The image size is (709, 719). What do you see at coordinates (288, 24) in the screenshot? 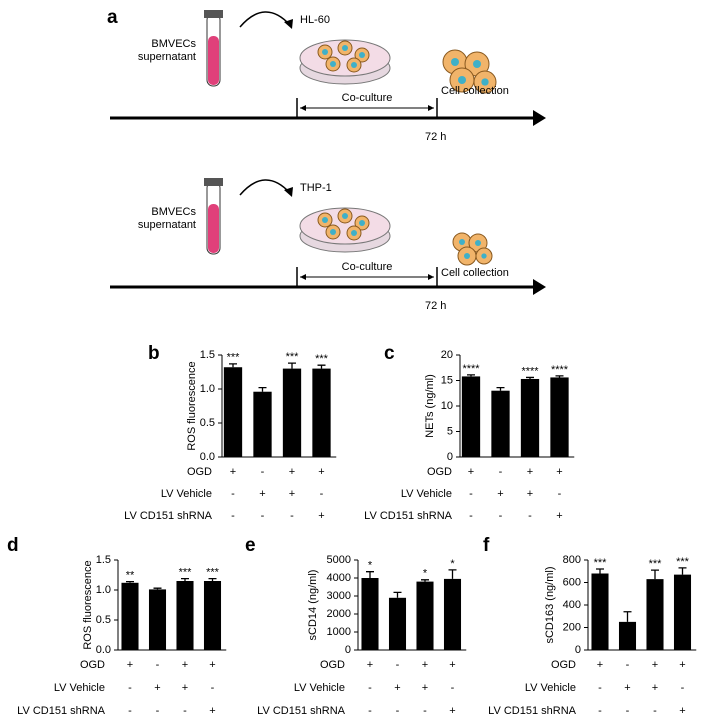
I see `arrow-head` at bounding box center [288, 24].